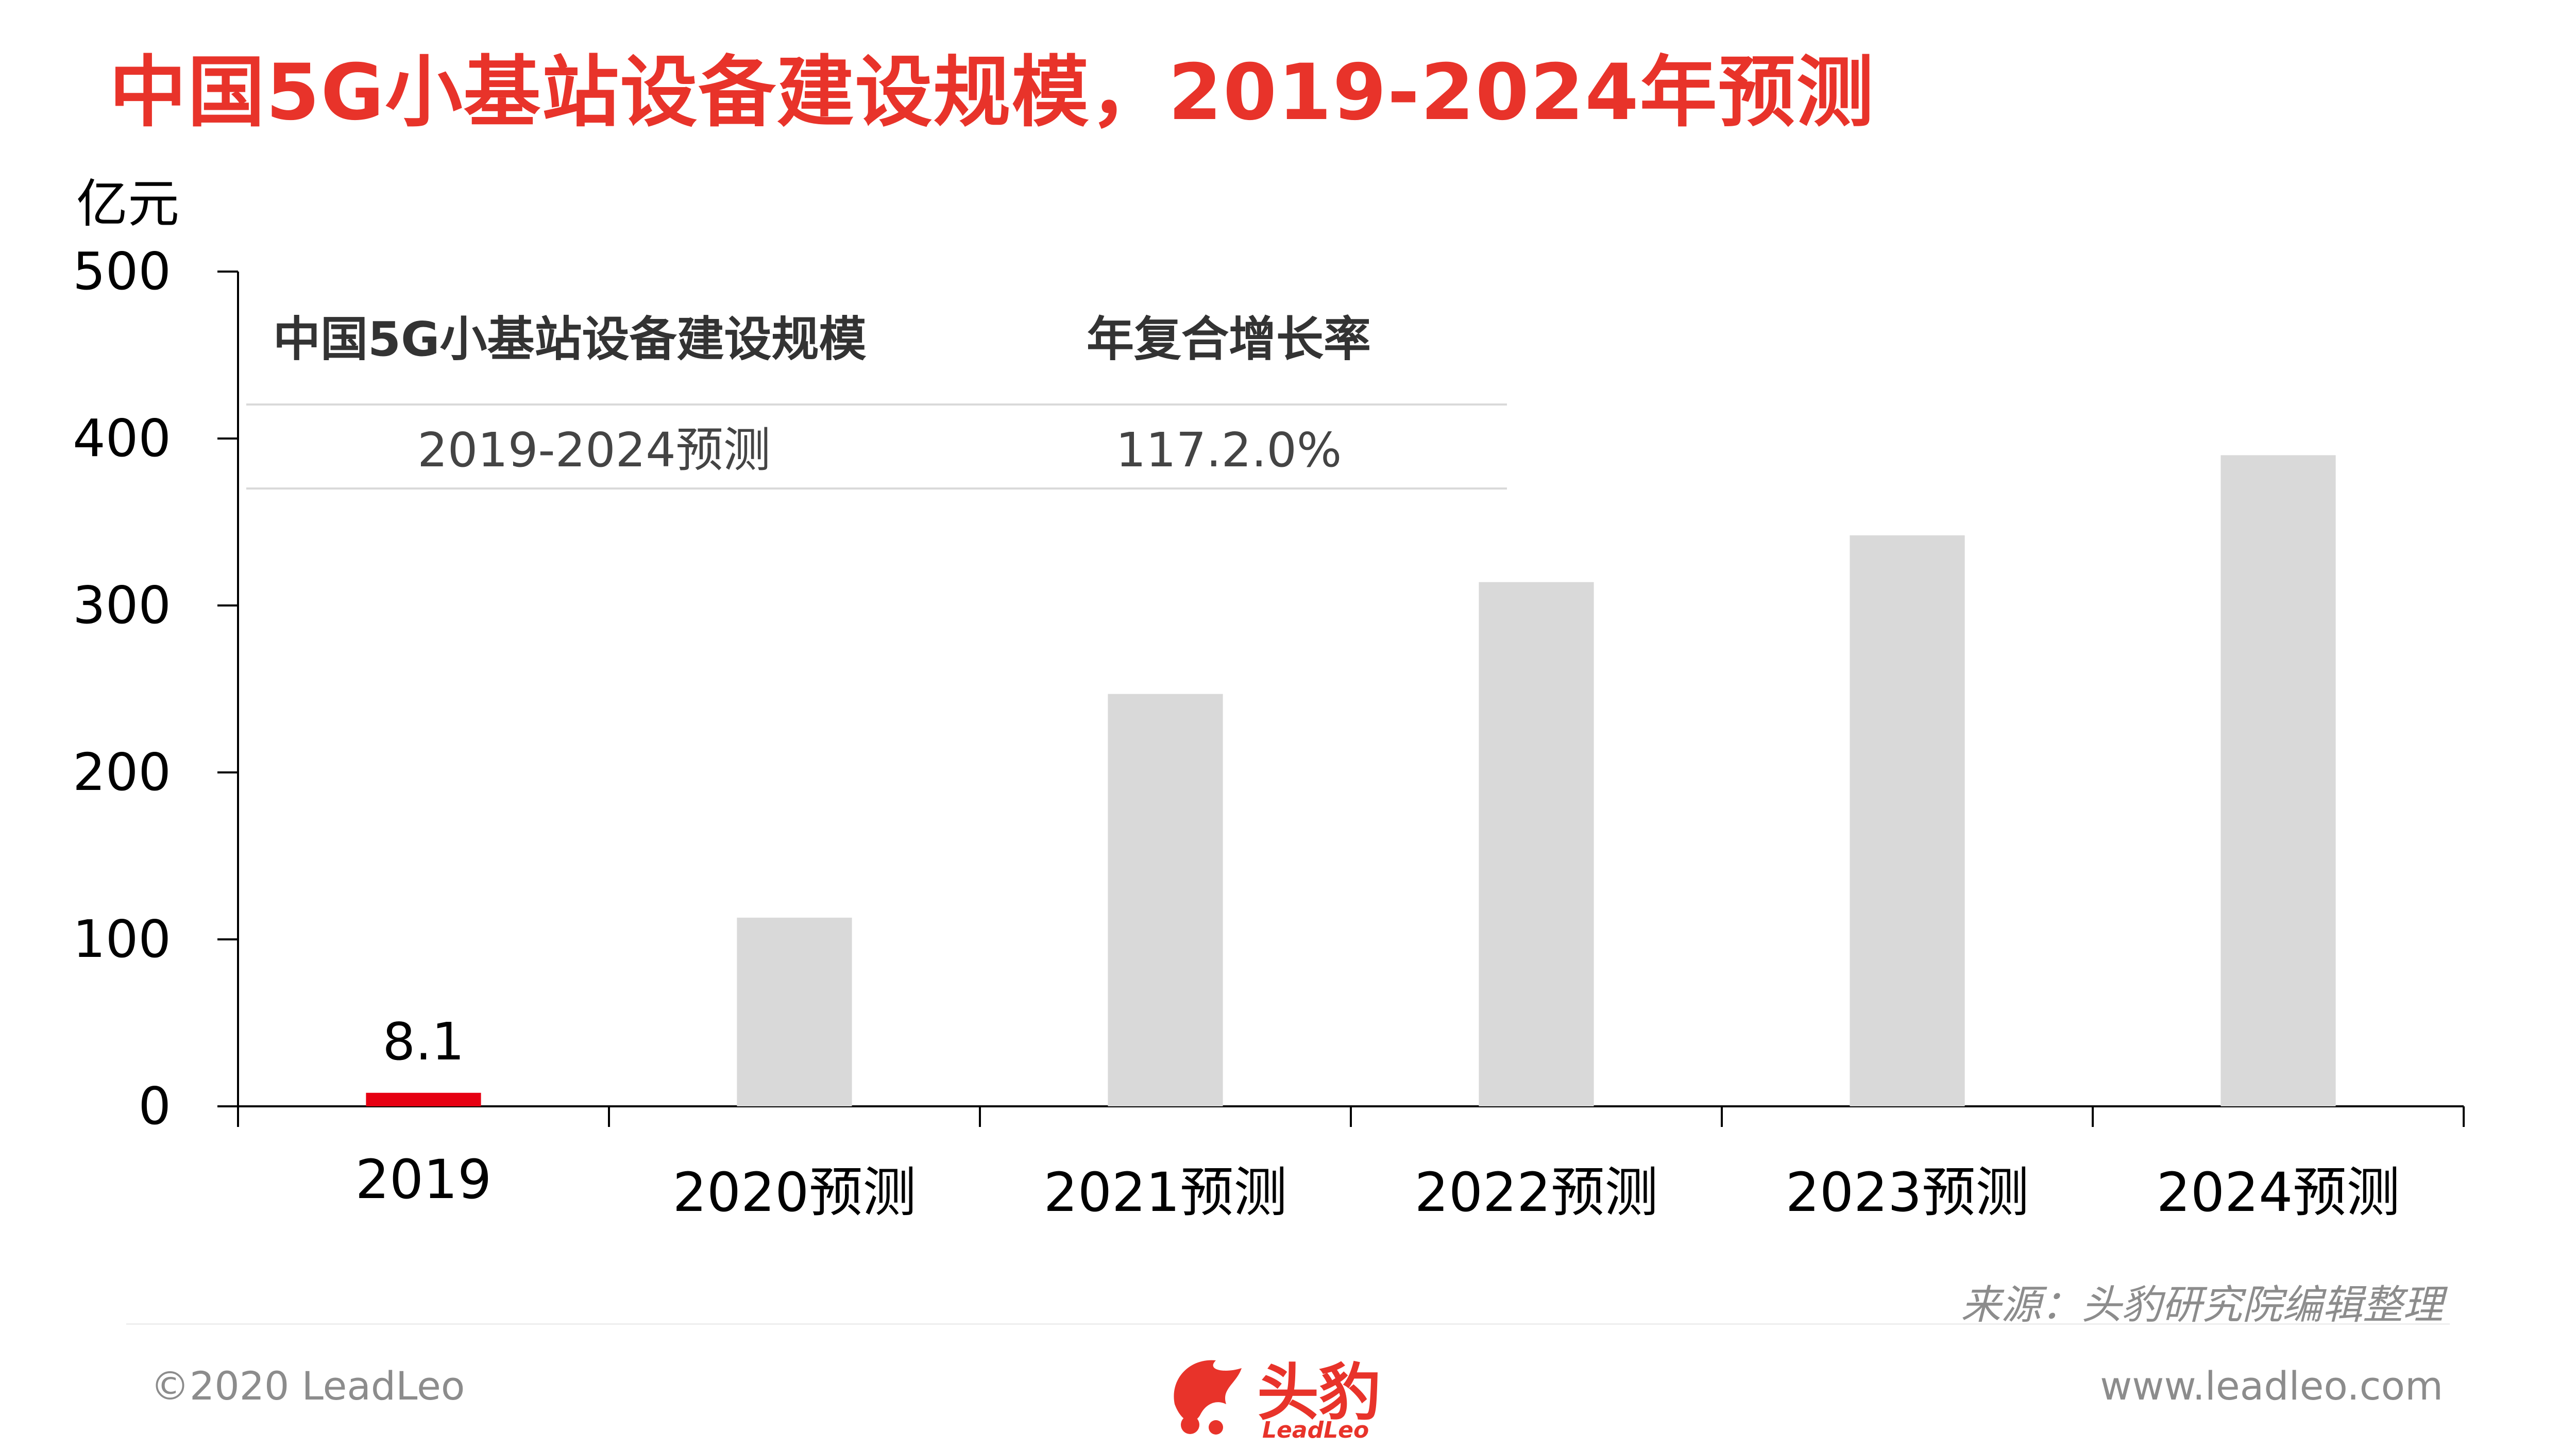  I want to click on y-tick-label: 300, so click(122, 605).